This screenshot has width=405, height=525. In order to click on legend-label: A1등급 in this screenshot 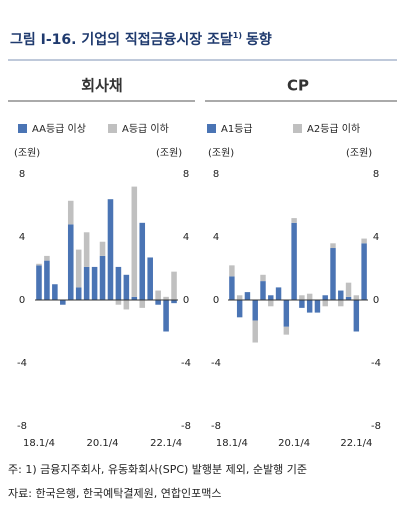, I will do `click(237, 129)`.